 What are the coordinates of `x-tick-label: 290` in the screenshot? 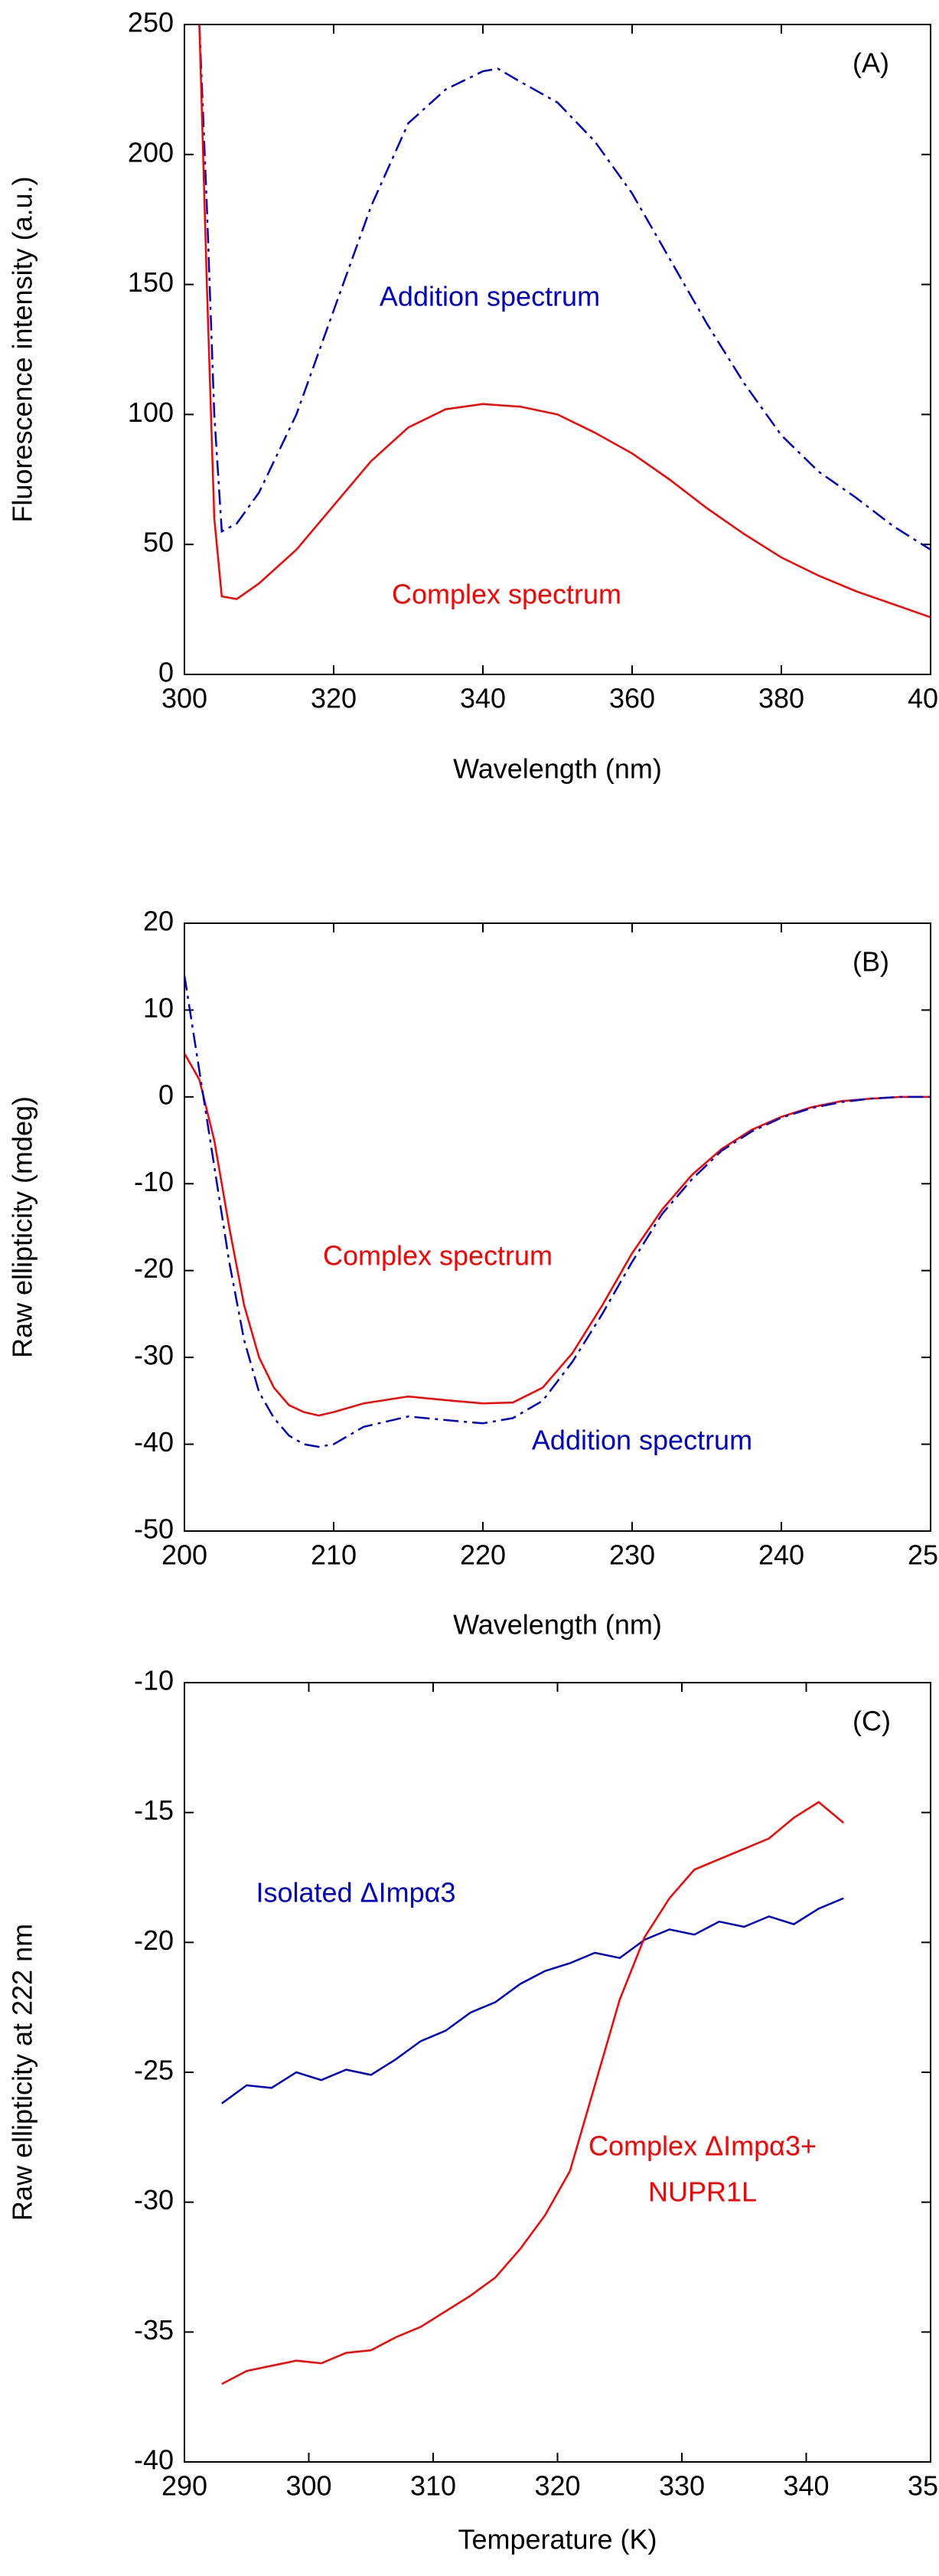 It's located at (184, 2486).